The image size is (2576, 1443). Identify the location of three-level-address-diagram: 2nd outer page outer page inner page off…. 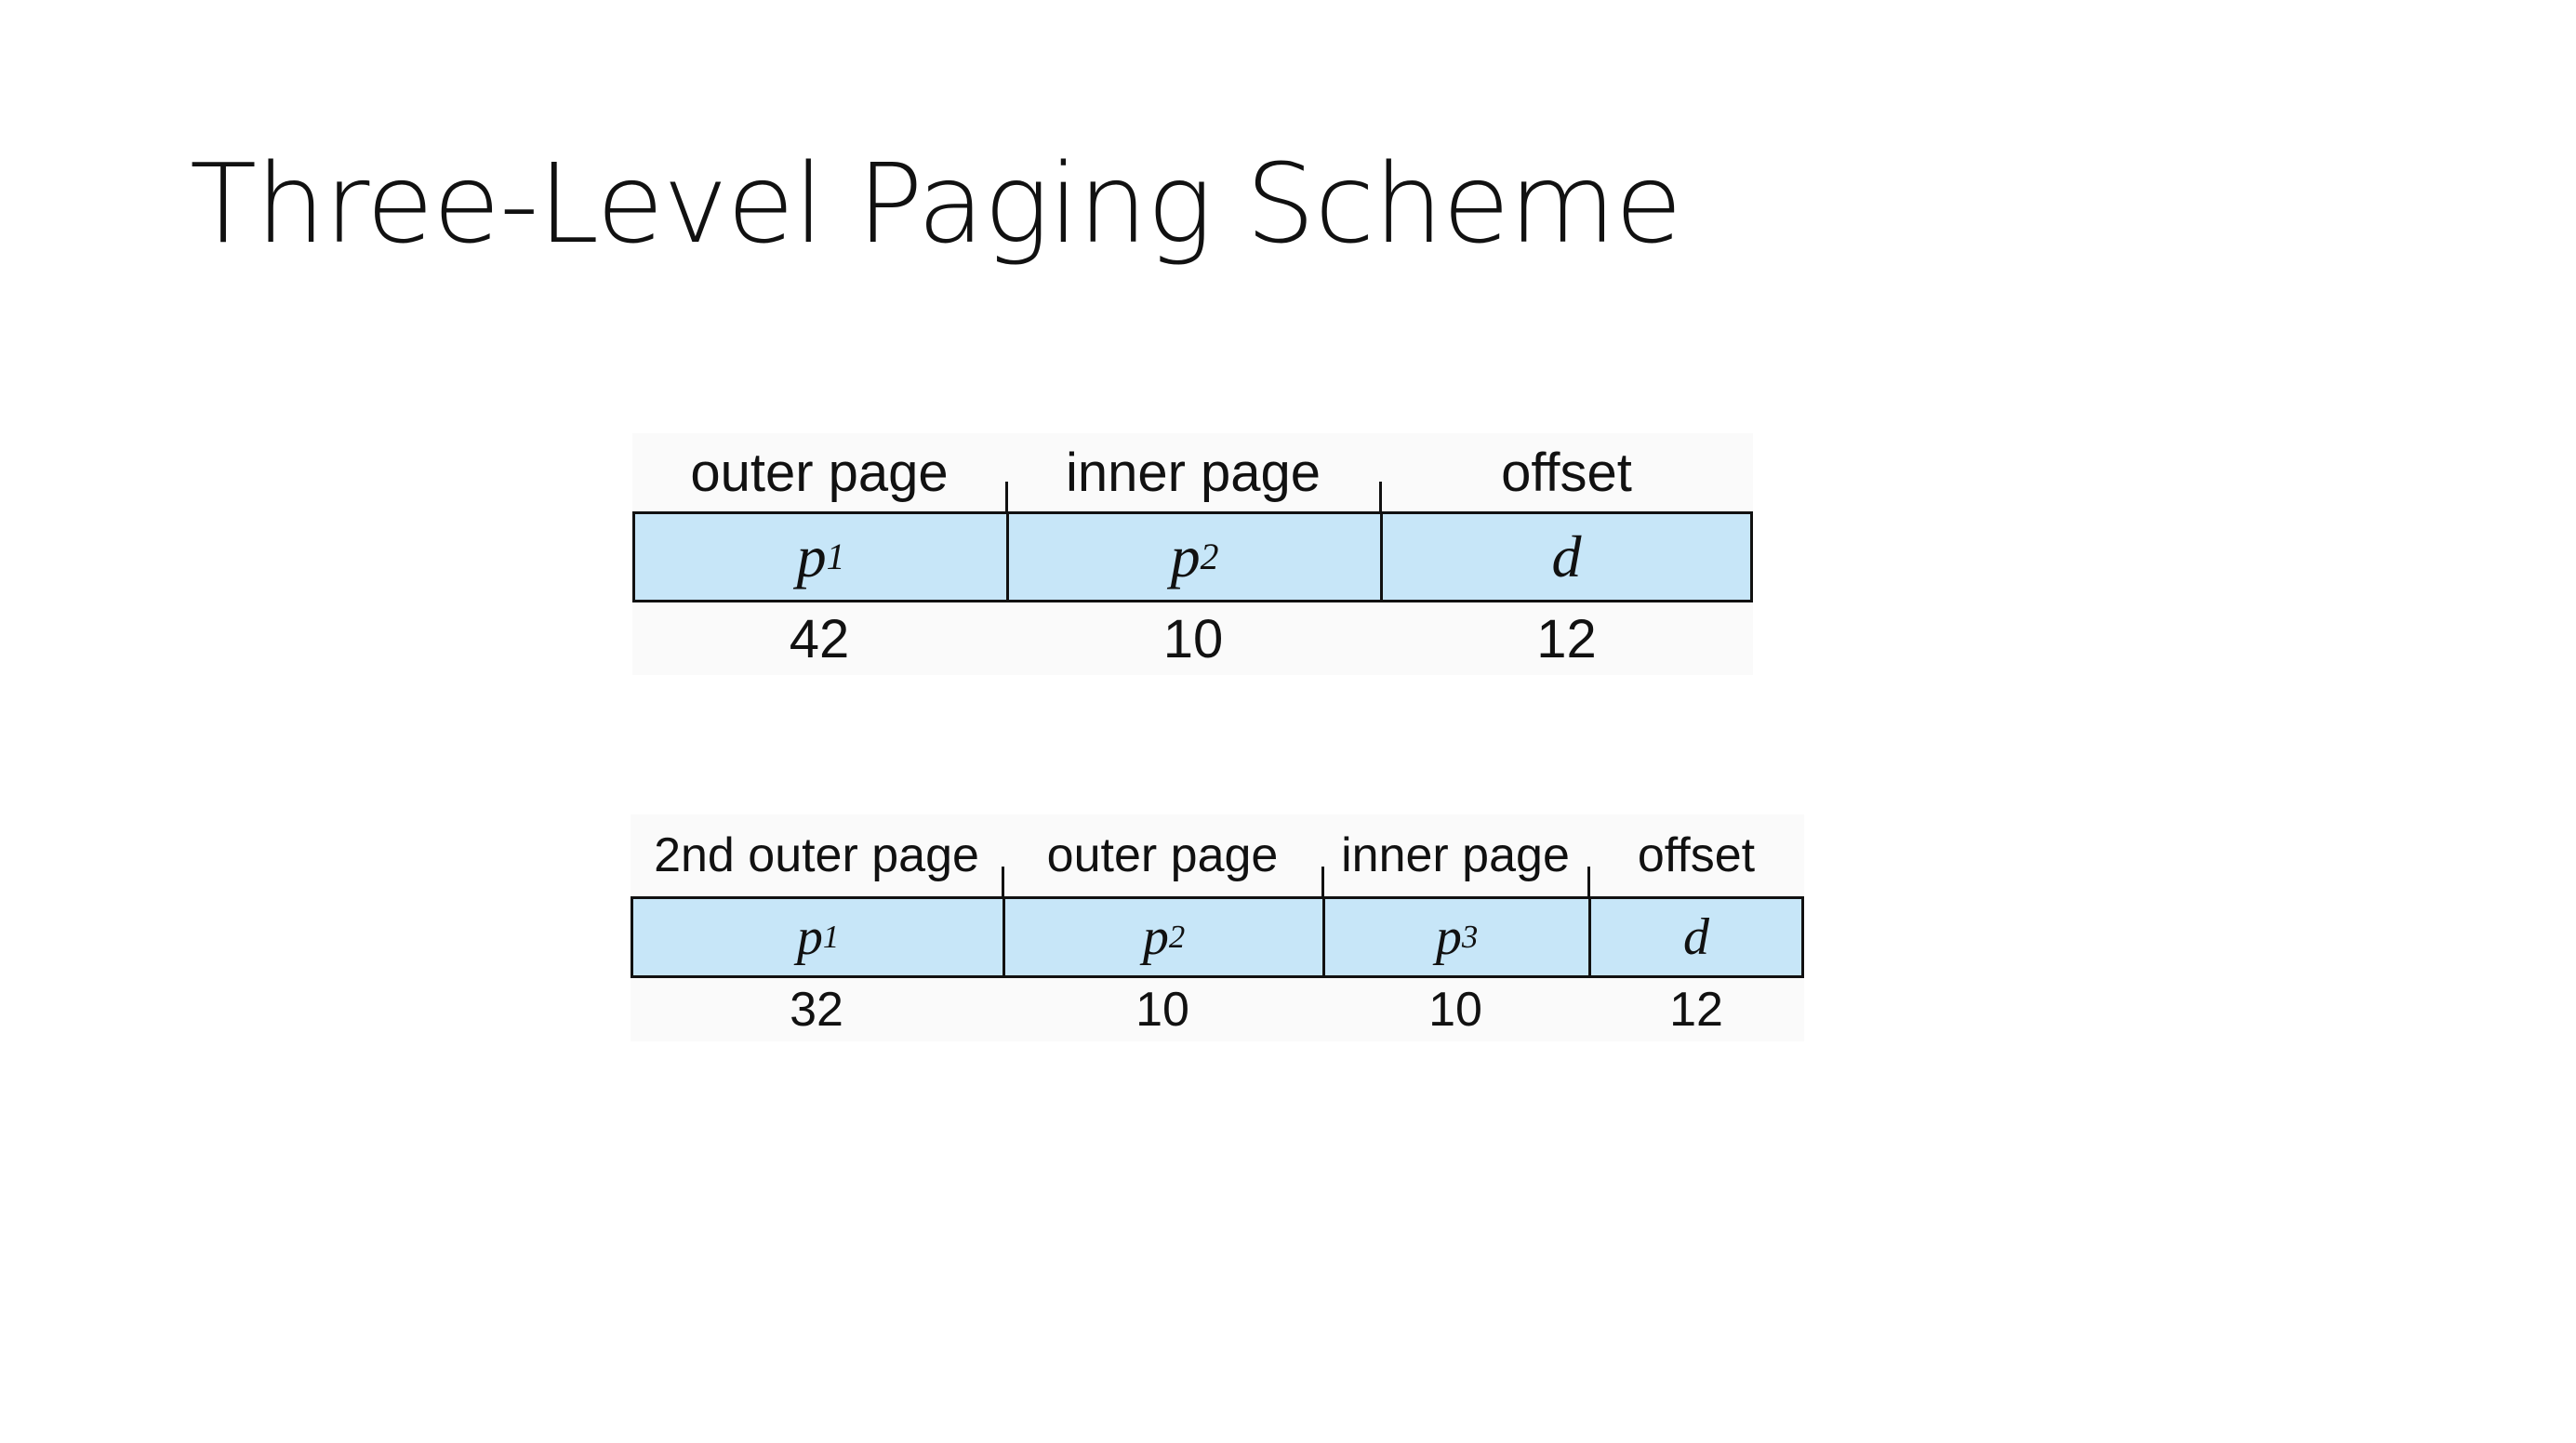
(1217, 927).